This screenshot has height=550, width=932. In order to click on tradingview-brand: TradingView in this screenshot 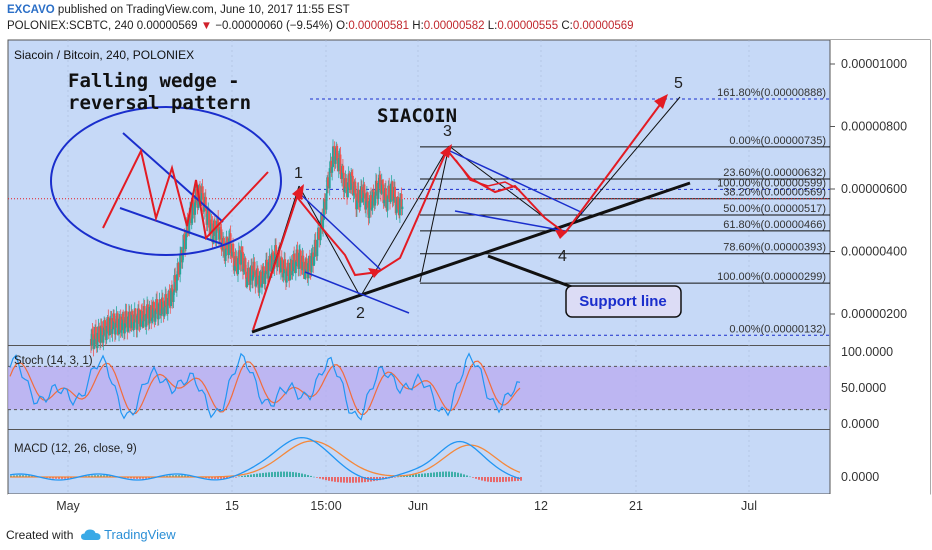, I will do `click(140, 534)`.